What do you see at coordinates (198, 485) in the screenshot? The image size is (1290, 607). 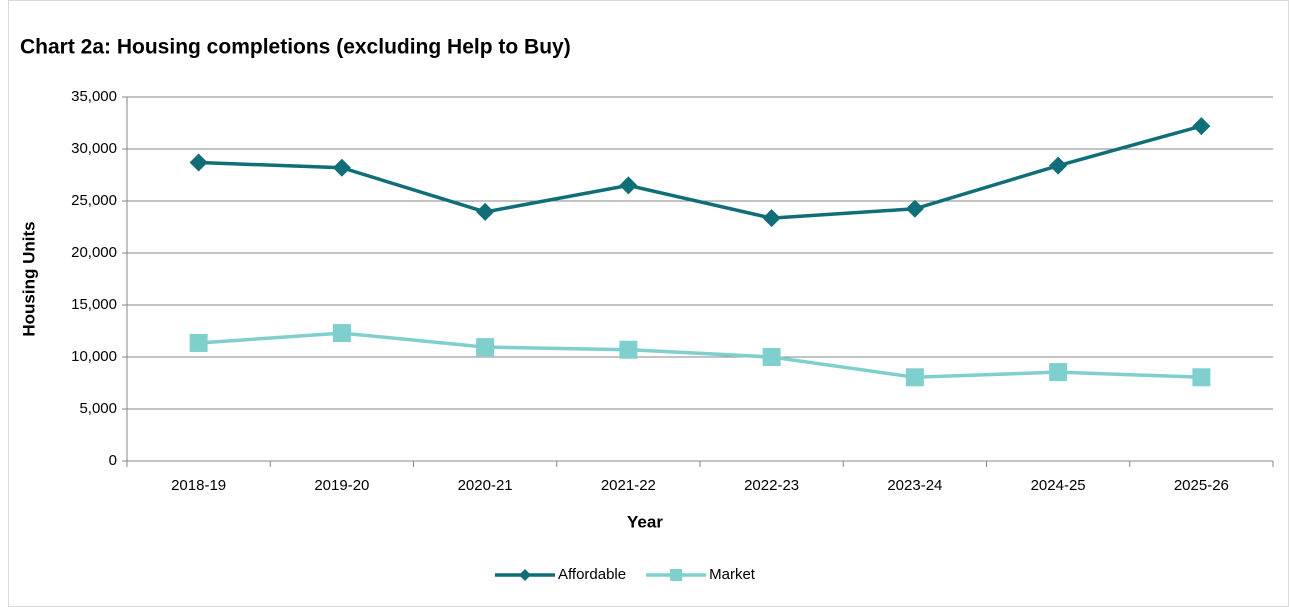 I see `x-tick-label: 2018-19` at bounding box center [198, 485].